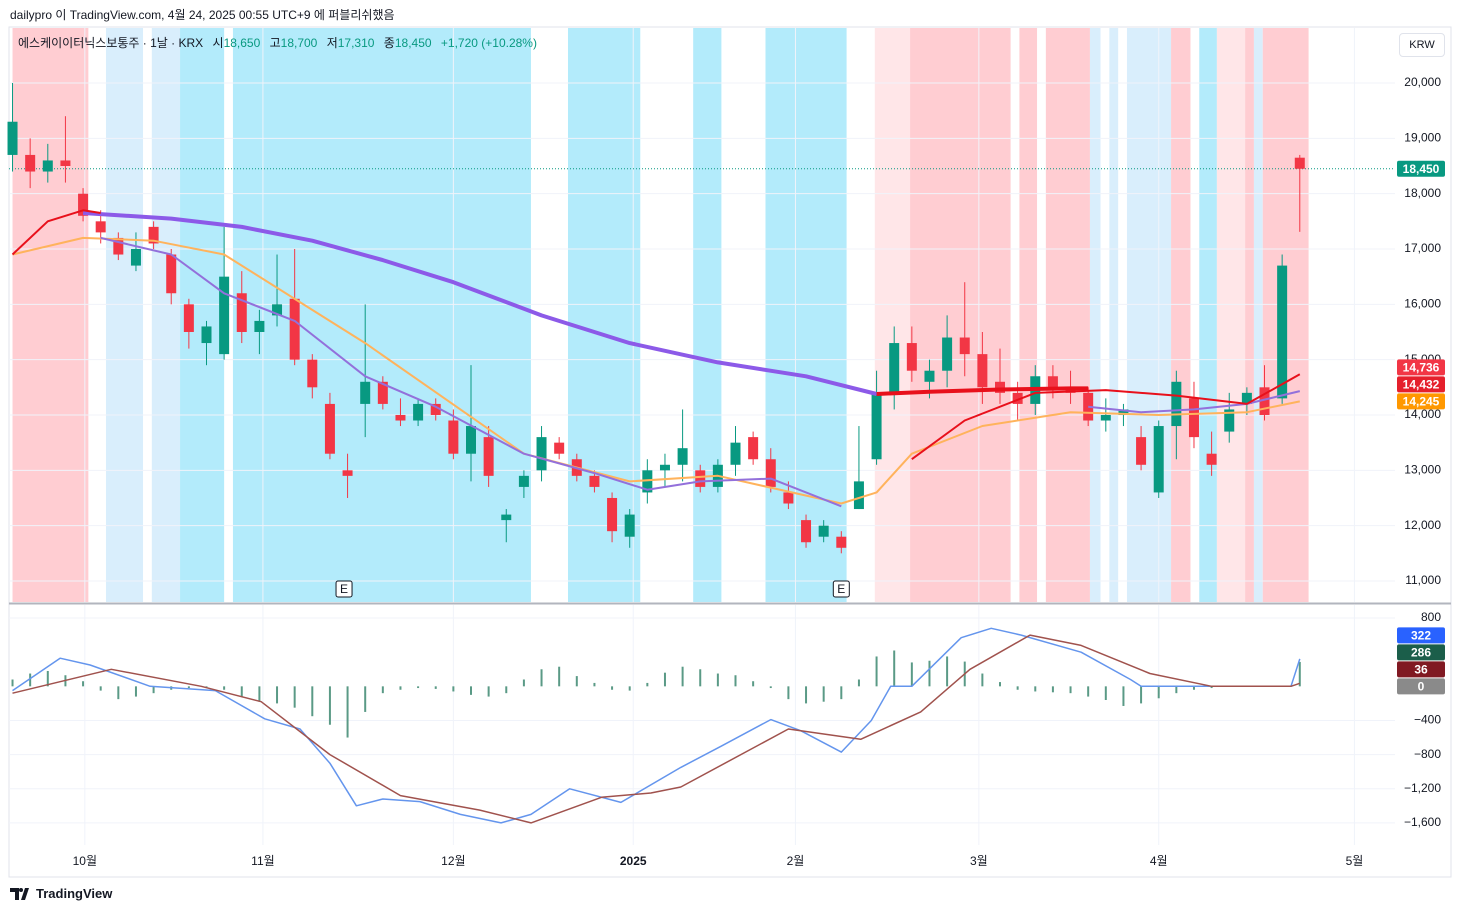 The image size is (1460, 912). I want to click on ohlc-value: 18,700, so click(299, 43).